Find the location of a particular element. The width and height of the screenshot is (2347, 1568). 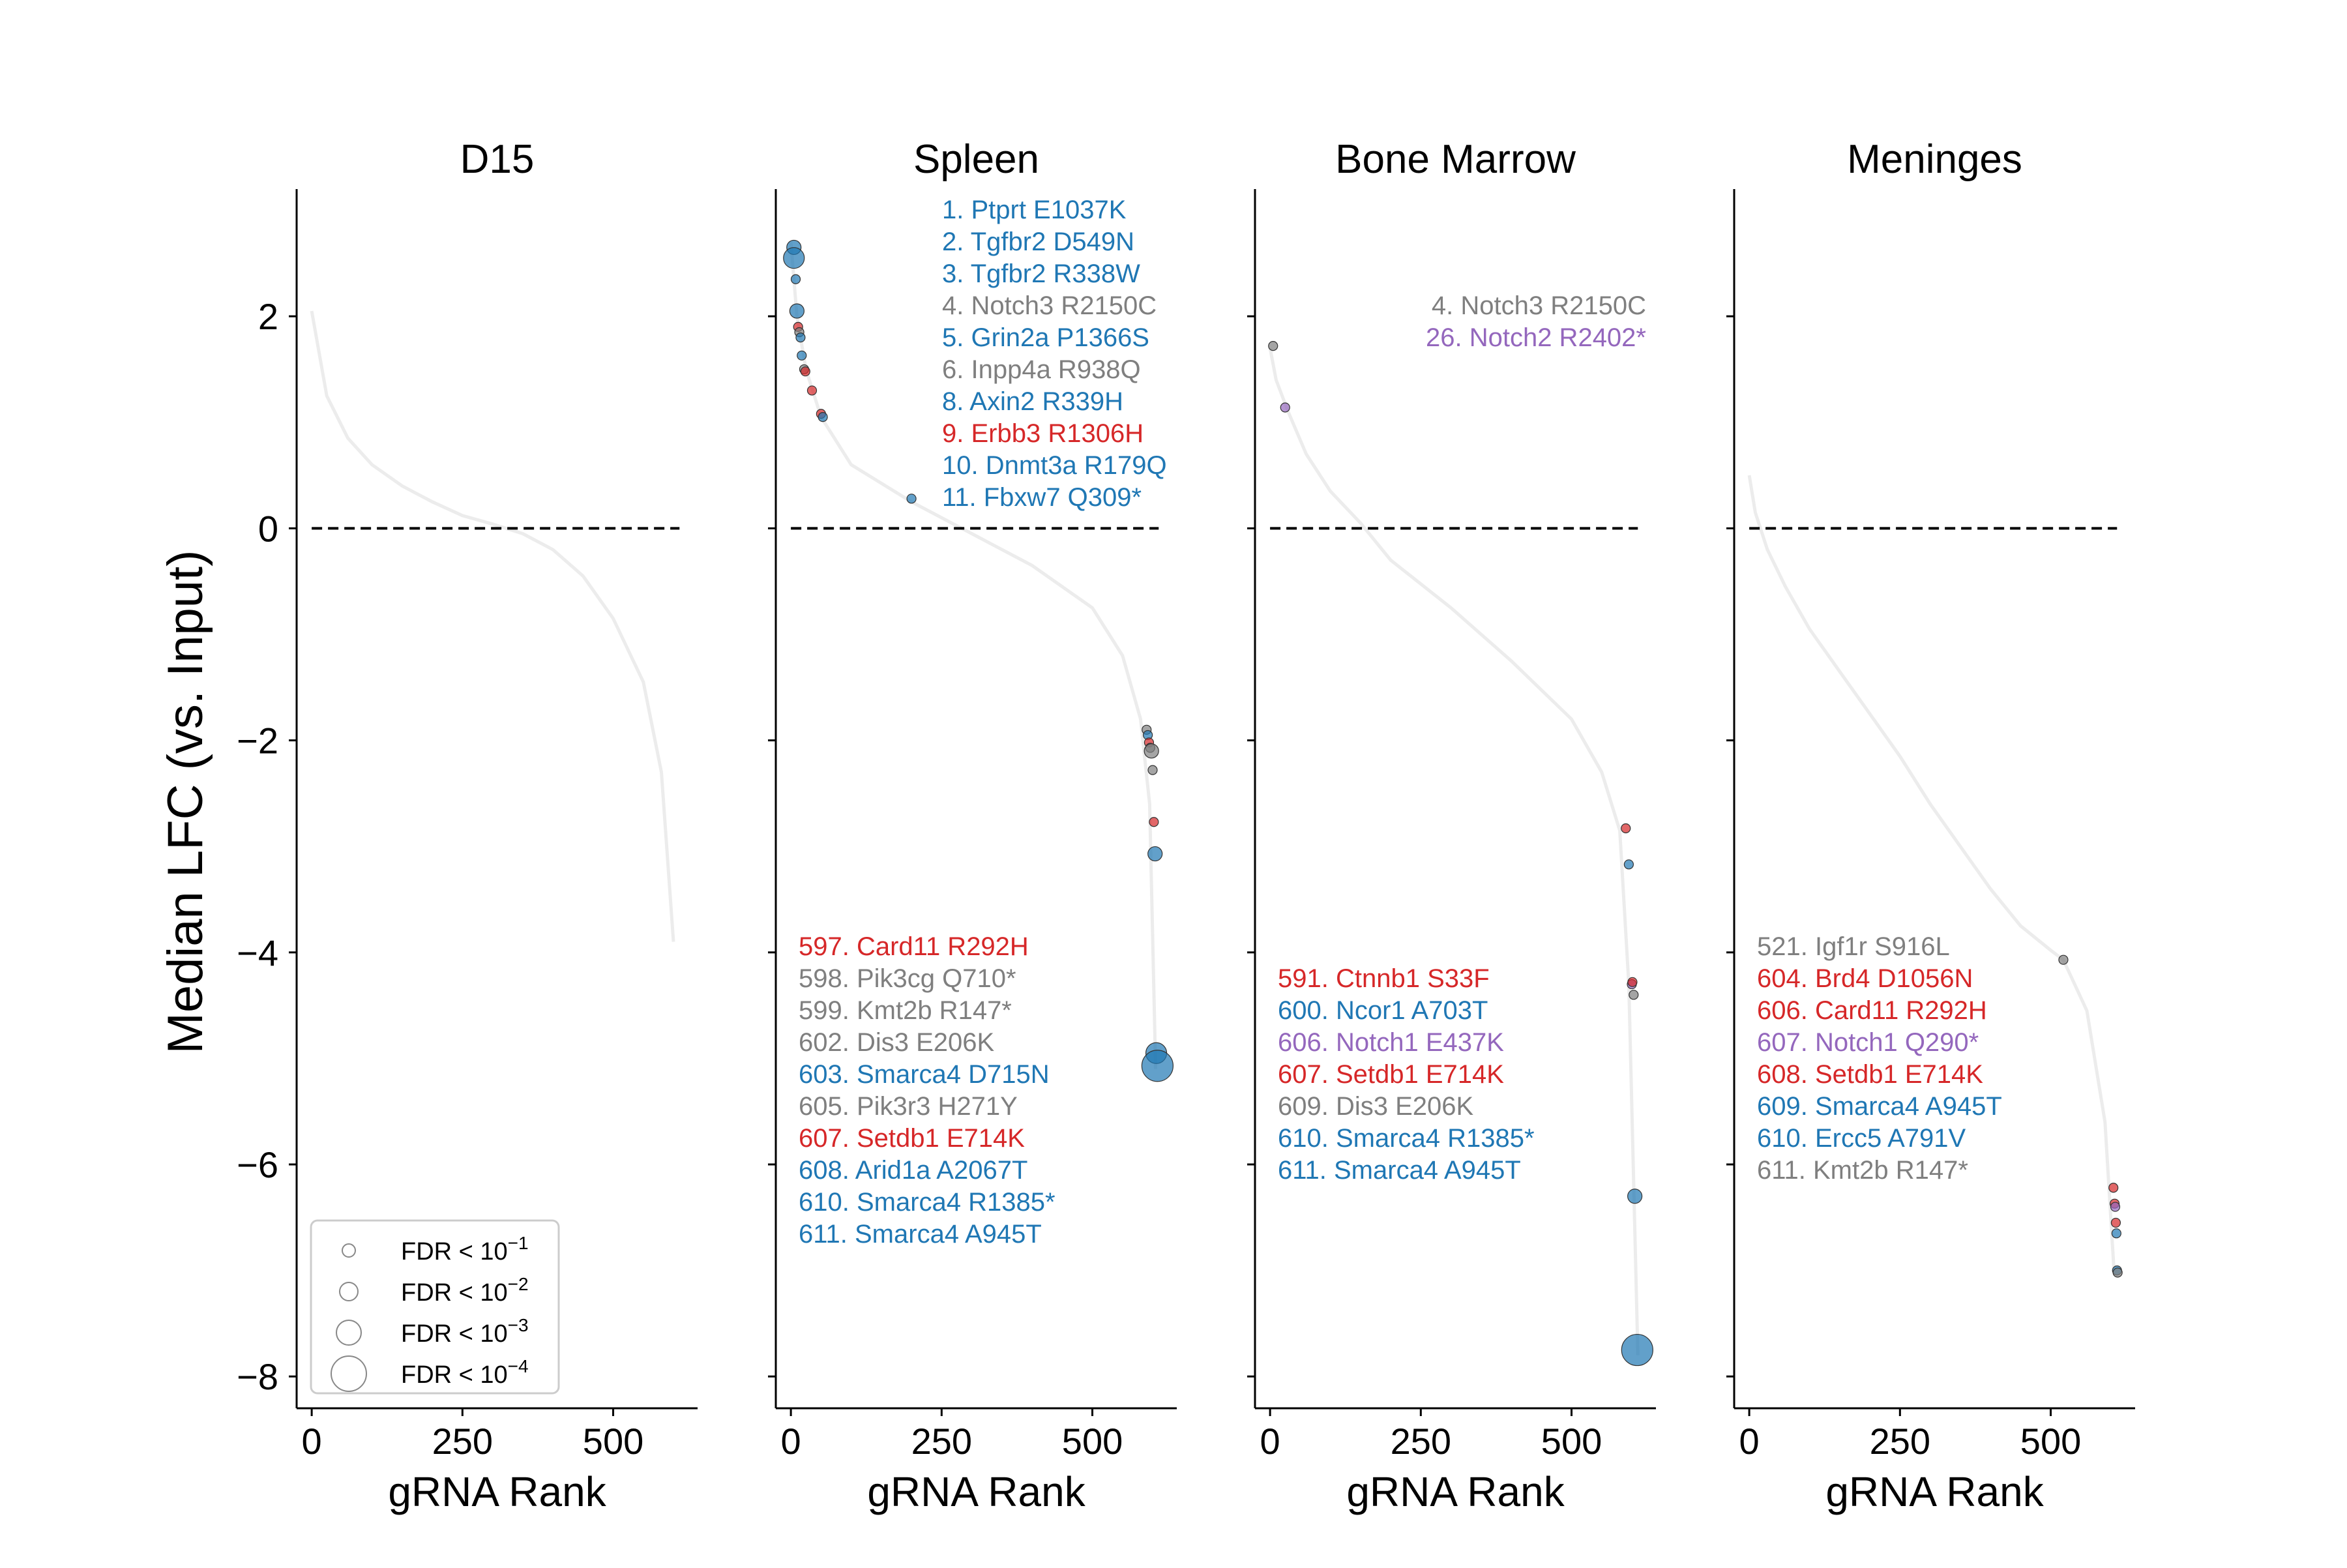

panel-title: Bone Marrow is located at coordinates (1455, 159).